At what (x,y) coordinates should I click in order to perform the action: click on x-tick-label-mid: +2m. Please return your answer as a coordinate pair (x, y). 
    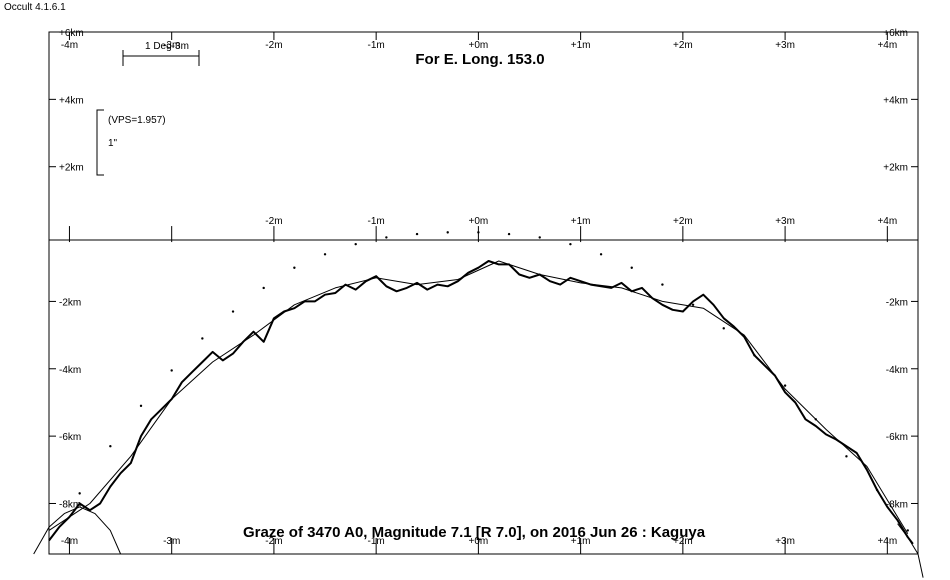
    Looking at the image, I should click on (683, 221).